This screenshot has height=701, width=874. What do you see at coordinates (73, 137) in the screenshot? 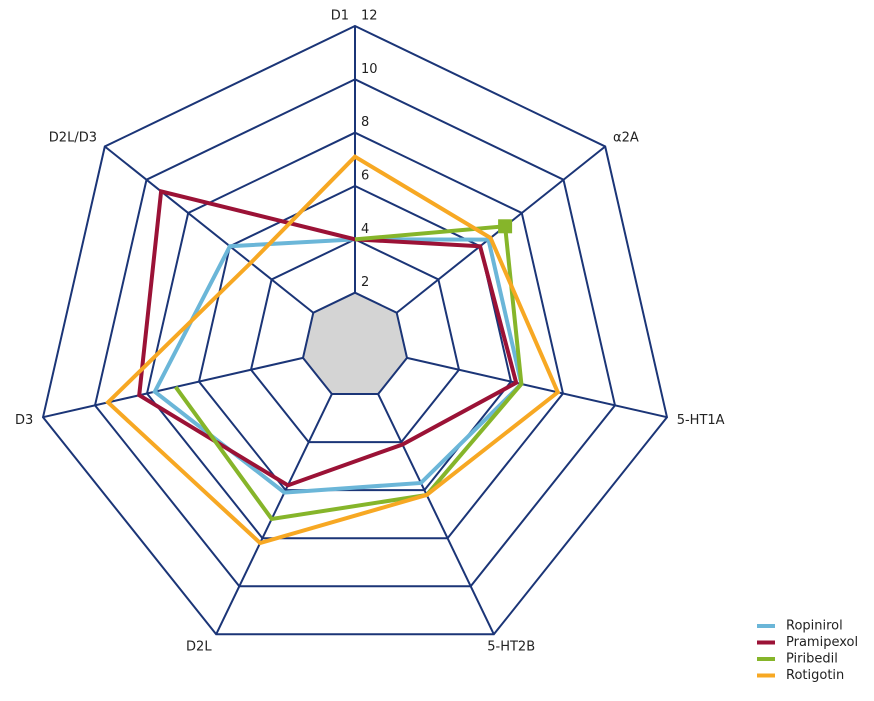
I see `axis-label: D2L/D3` at bounding box center [73, 137].